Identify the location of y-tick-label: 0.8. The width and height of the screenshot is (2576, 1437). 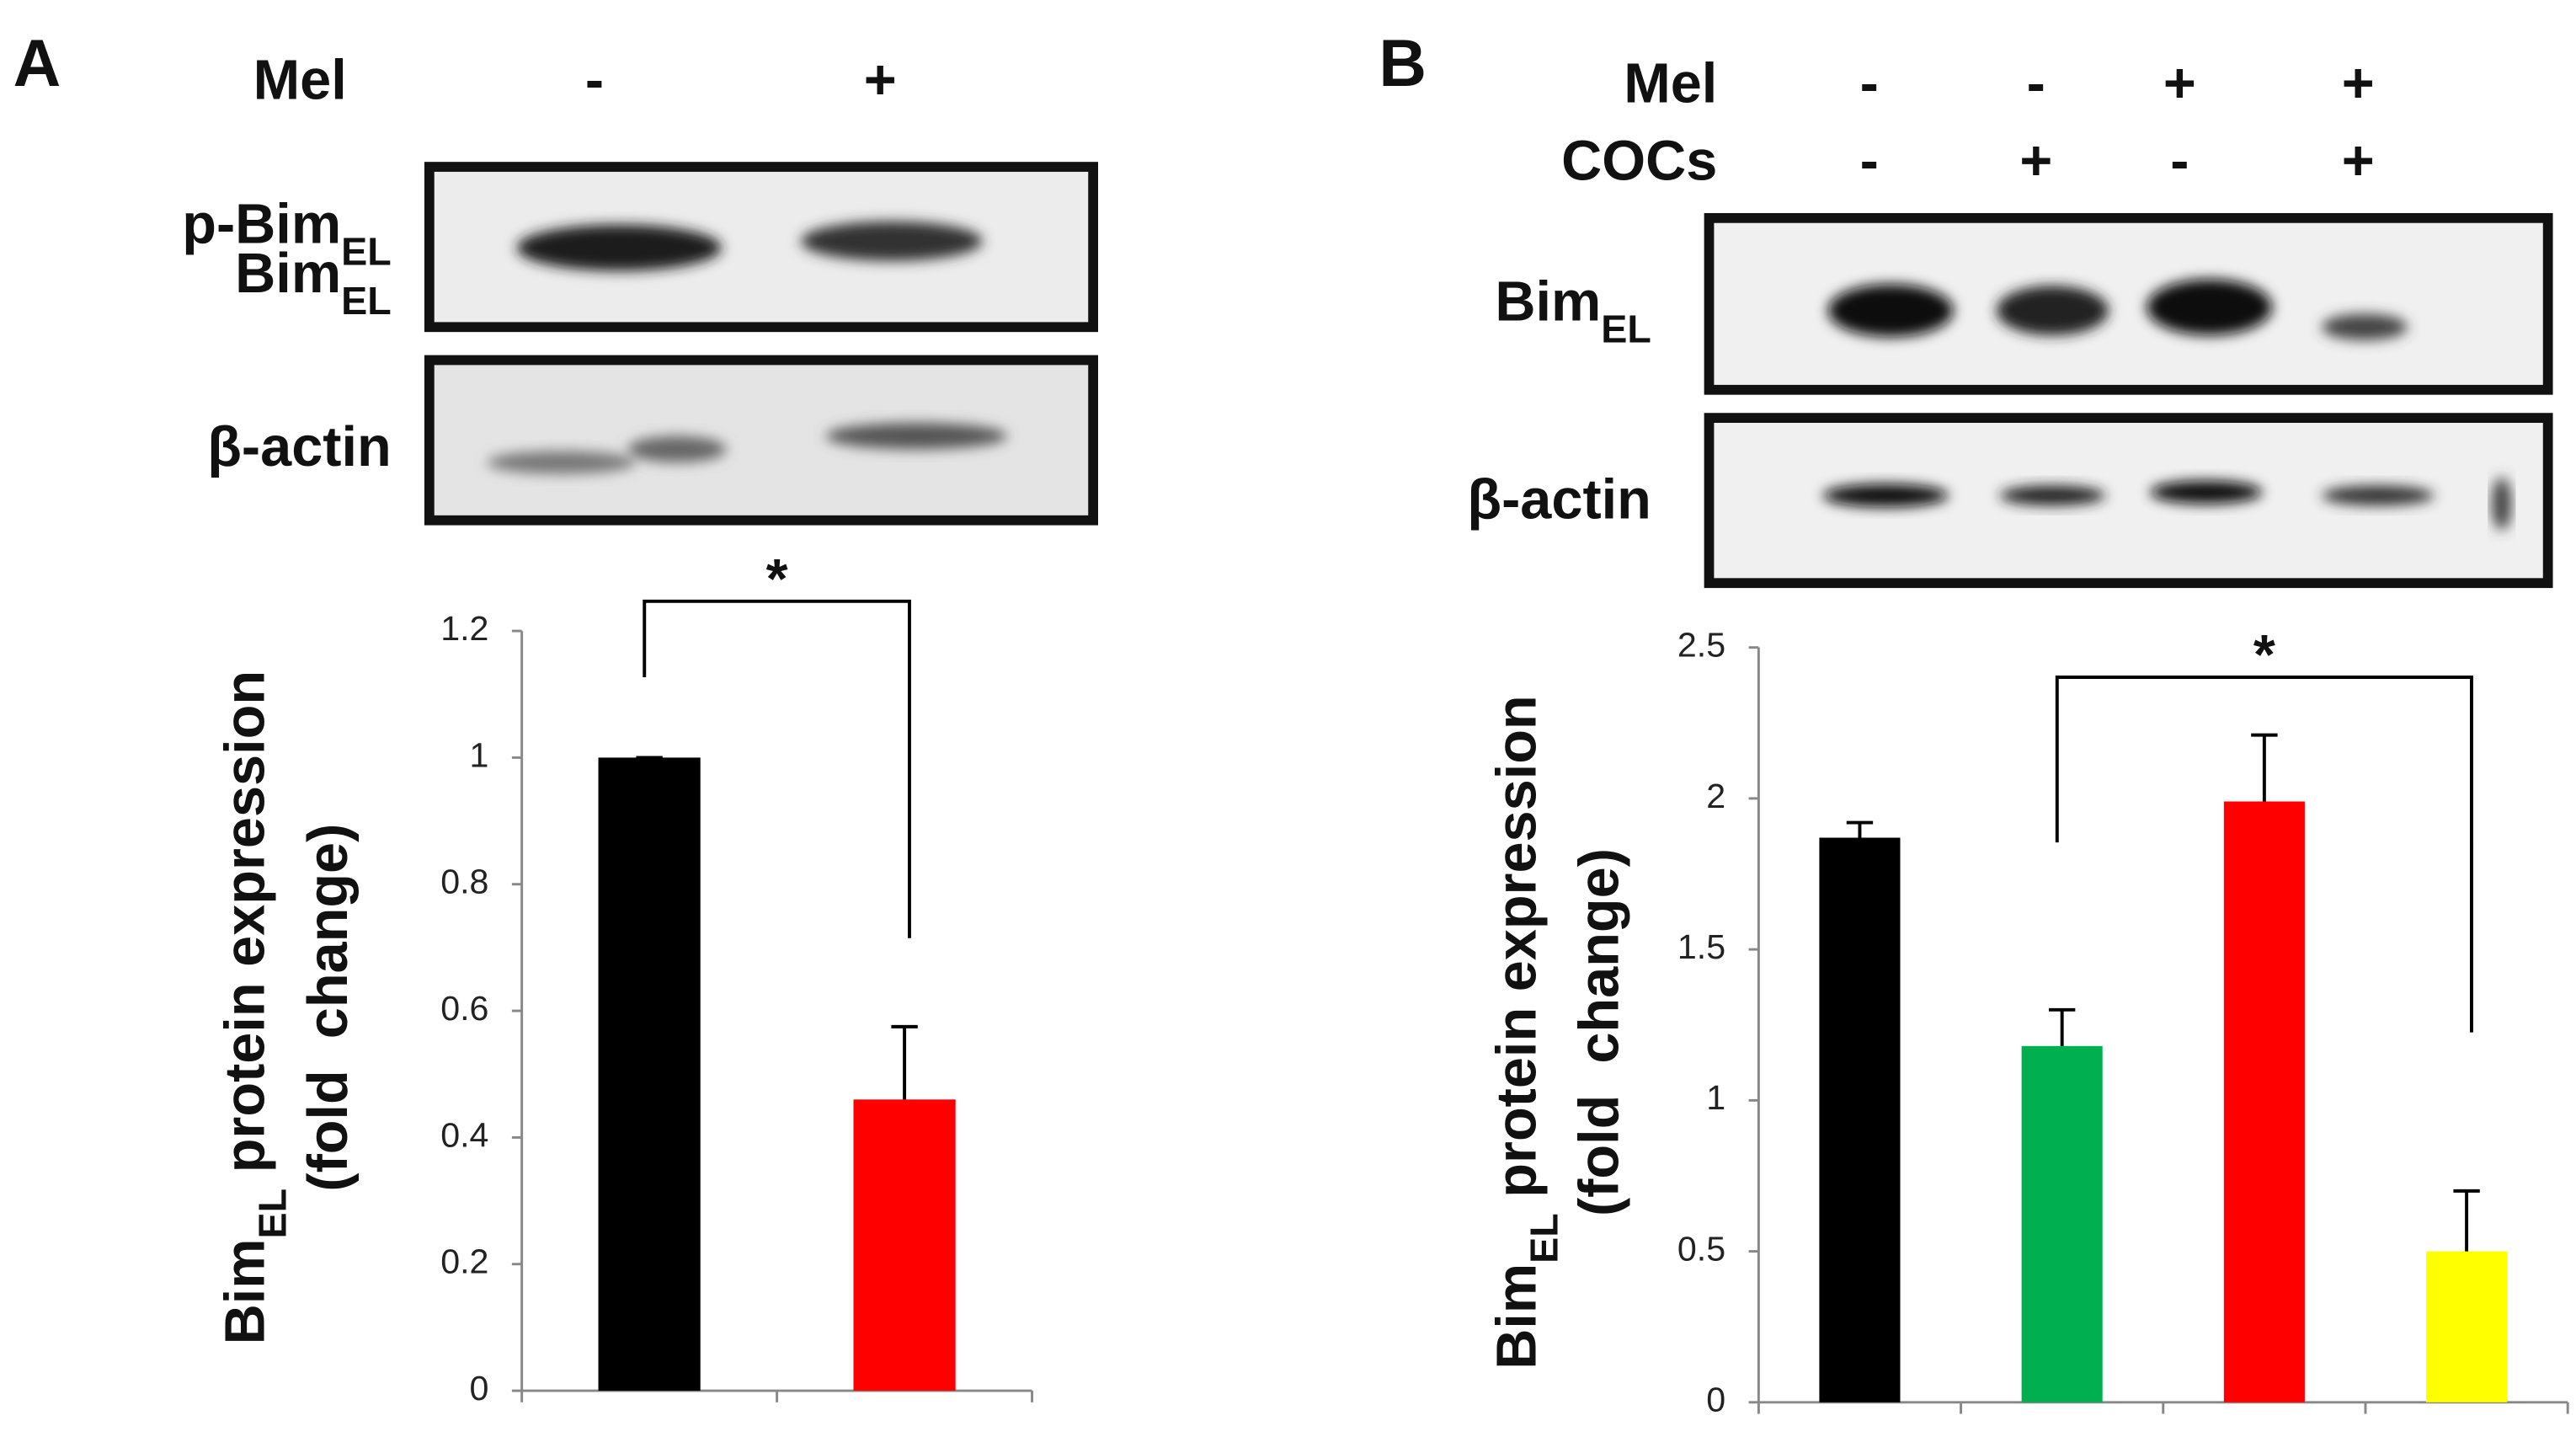
(464, 882).